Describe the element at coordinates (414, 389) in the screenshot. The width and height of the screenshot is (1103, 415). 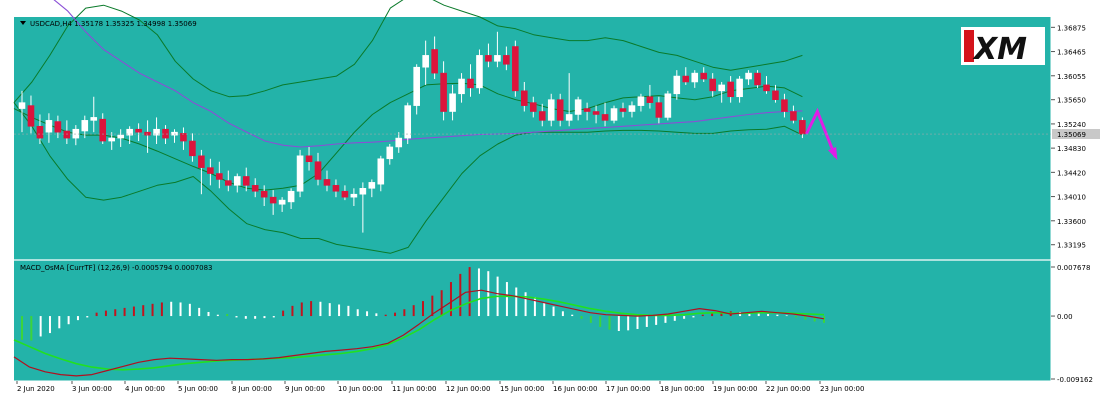
I see `time-tick-label: 11 Jun 00:00` at that location.